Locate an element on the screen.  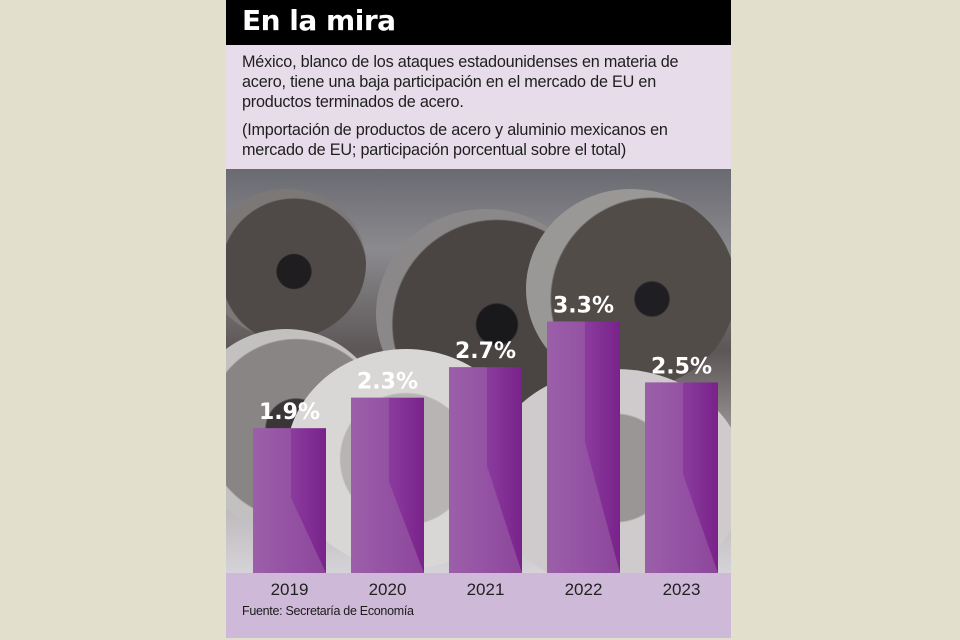
data-label-2021: 2.7% is located at coordinates (485, 351).